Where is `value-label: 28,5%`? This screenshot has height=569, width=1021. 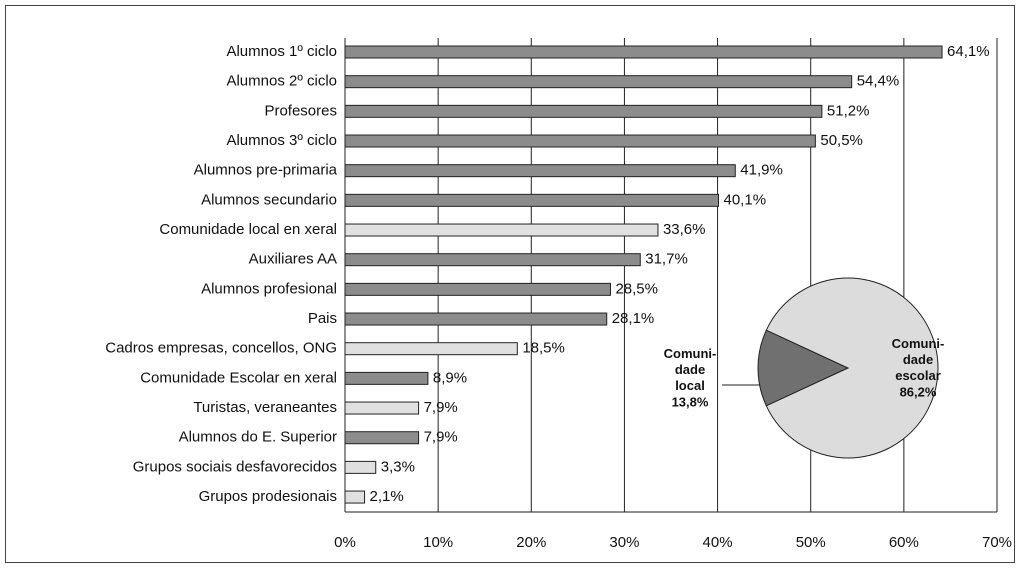 value-label: 28,5% is located at coordinates (636, 288).